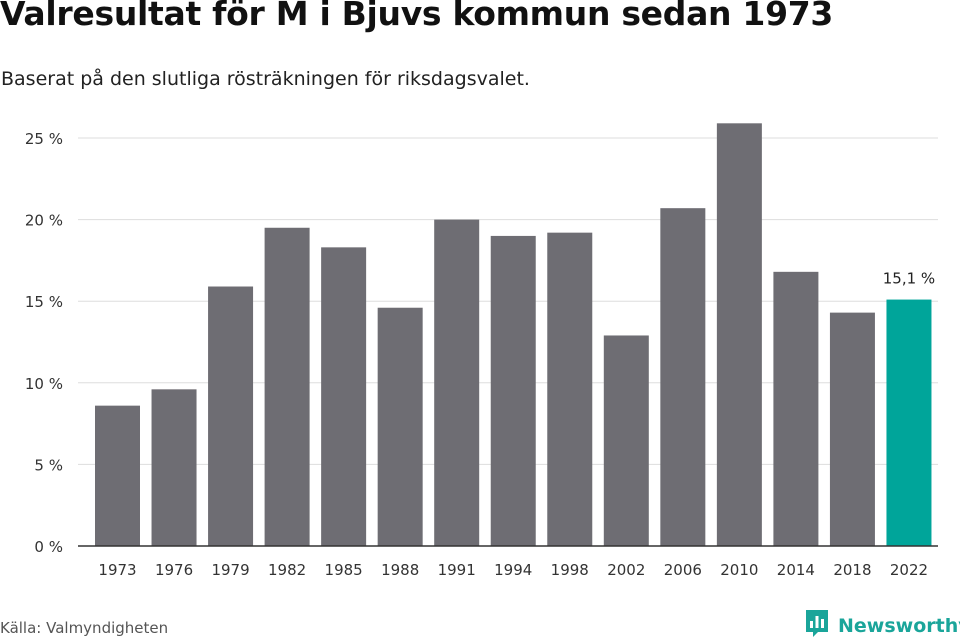 This screenshot has width=960, height=643. What do you see at coordinates (230, 570) in the screenshot?
I see `x-tick-label: 1979` at bounding box center [230, 570].